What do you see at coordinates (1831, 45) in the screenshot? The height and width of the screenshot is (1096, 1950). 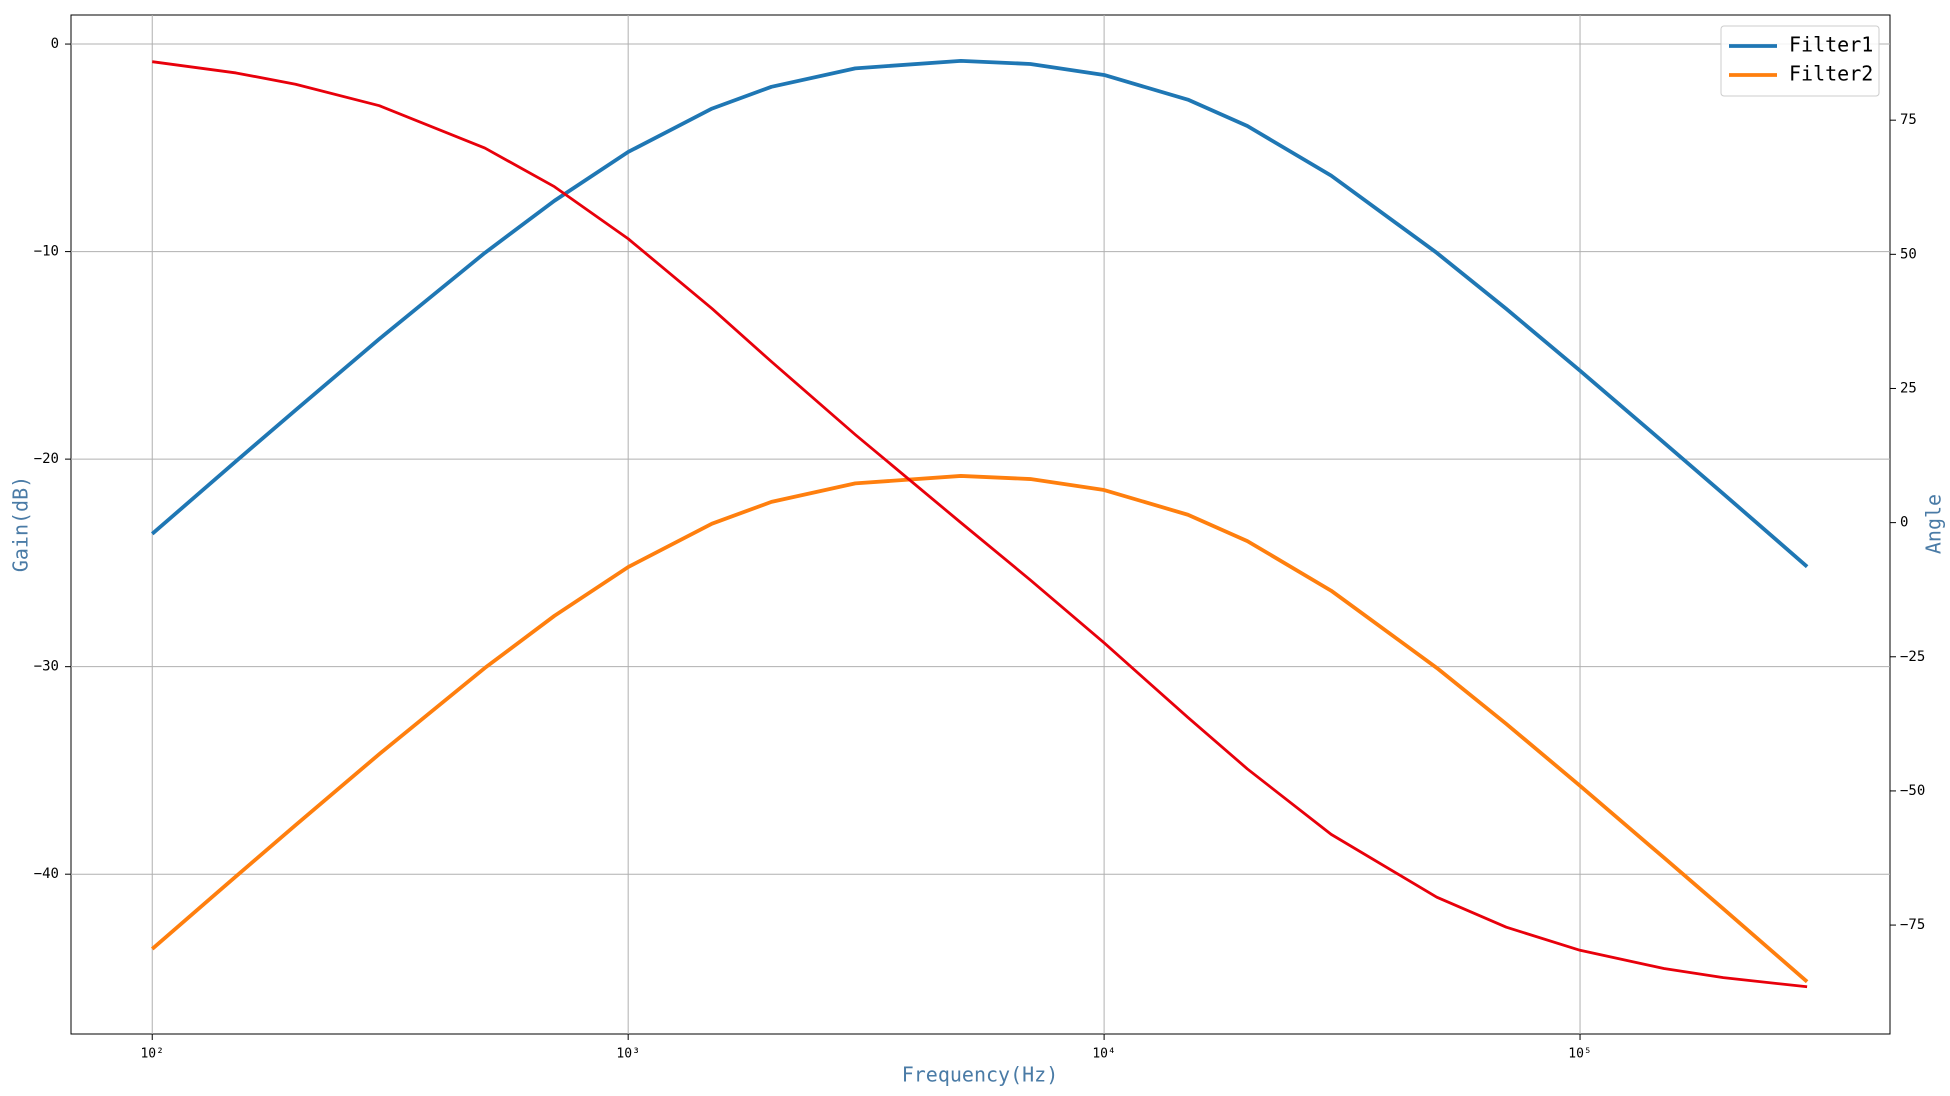 I see `legend-label: Filter1` at bounding box center [1831, 45].